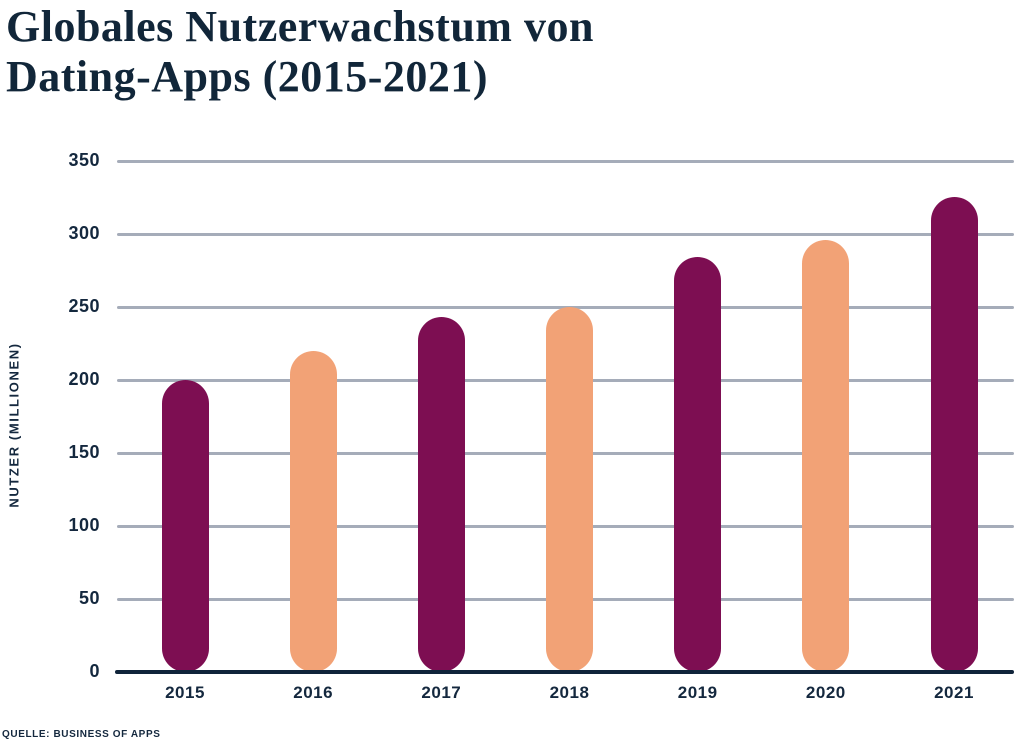 Image resolution: width=1024 pixels, height=744 pixels. Describe the element at coordinates (441, 692) in the screenshot. I see `x-tick-label-2017: 2017` at that location.